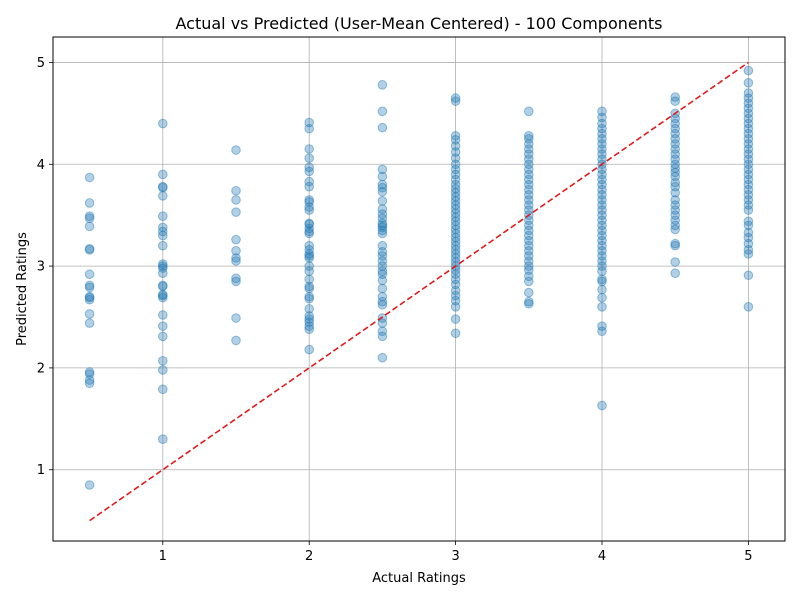 The width and height of the screenshot is (800, 600). Describe the element at coordinates (455, 556) in the screenshot. I see `x-tick-label: 3` at that location.